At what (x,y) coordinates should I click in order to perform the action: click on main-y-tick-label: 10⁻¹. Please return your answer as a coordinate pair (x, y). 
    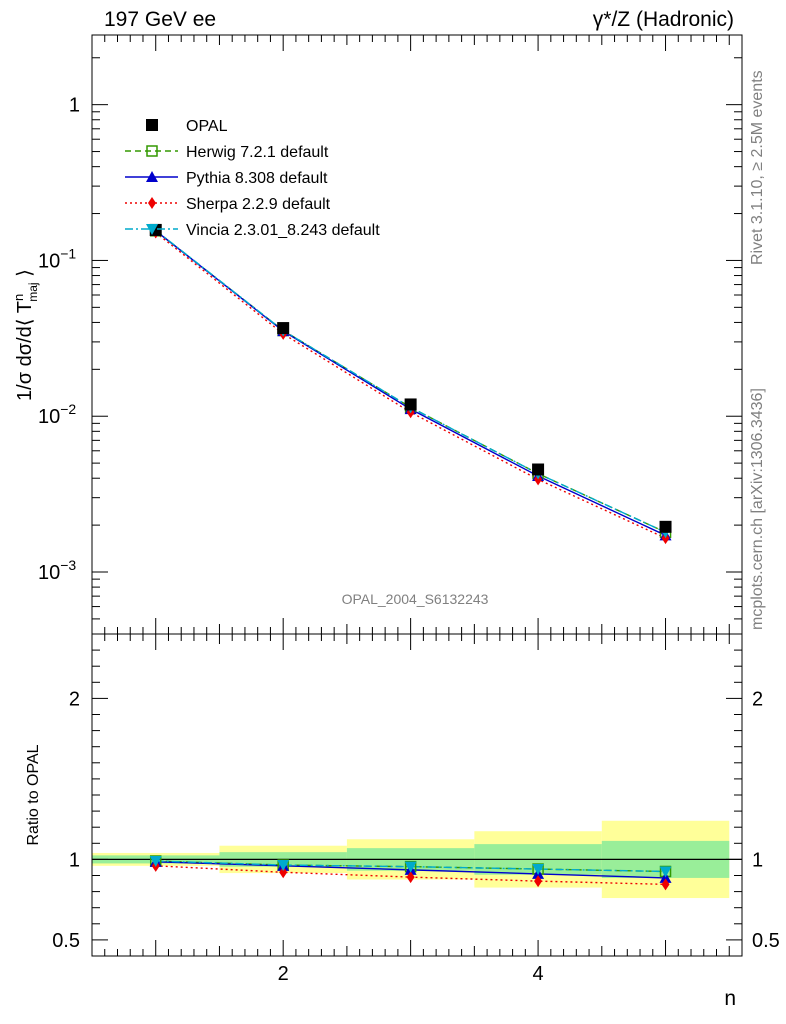
    Looking at the image, I should click on (57, 258).